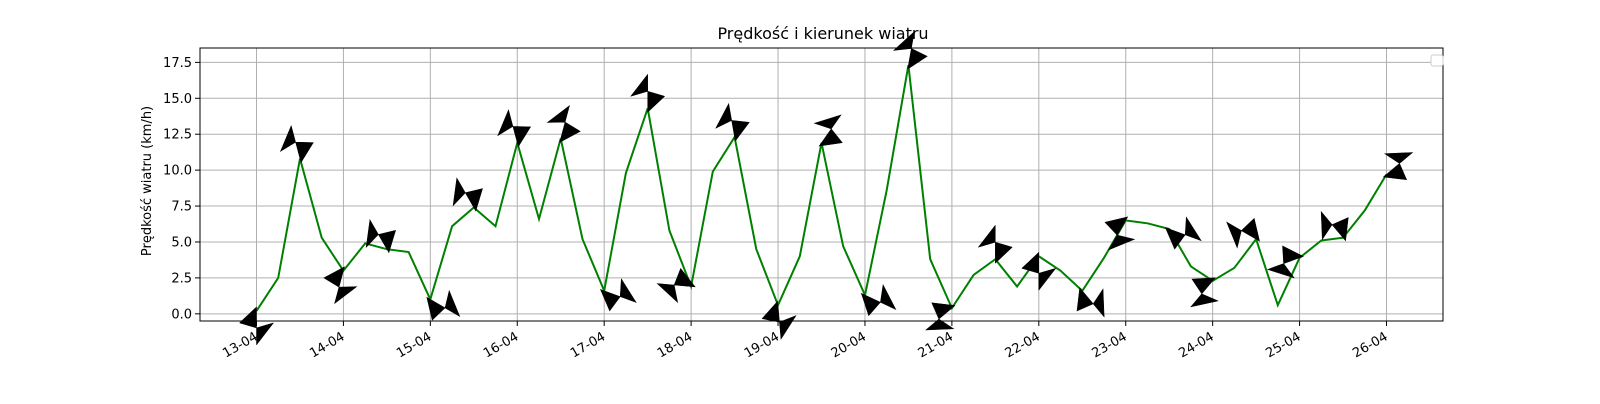 The image size is (1600, 404). Describe the element at coordinates (181, 242) in the screenshot. I see `y-tick-label: 5.0` at that location.